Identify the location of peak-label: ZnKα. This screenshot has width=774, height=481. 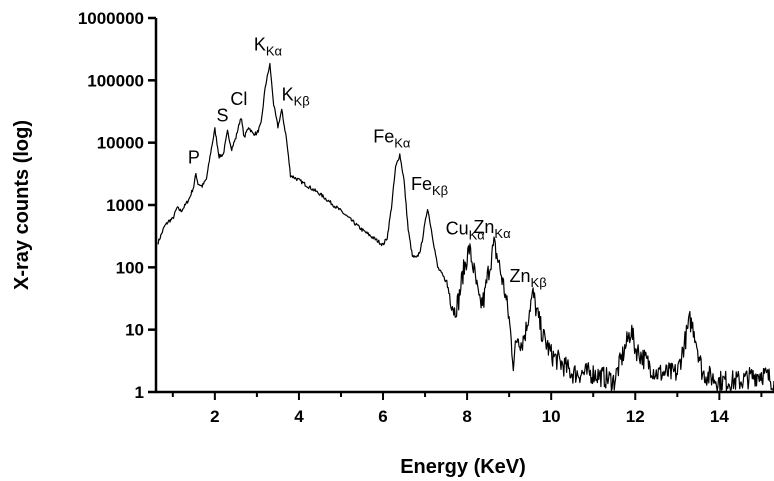
(492, 229).